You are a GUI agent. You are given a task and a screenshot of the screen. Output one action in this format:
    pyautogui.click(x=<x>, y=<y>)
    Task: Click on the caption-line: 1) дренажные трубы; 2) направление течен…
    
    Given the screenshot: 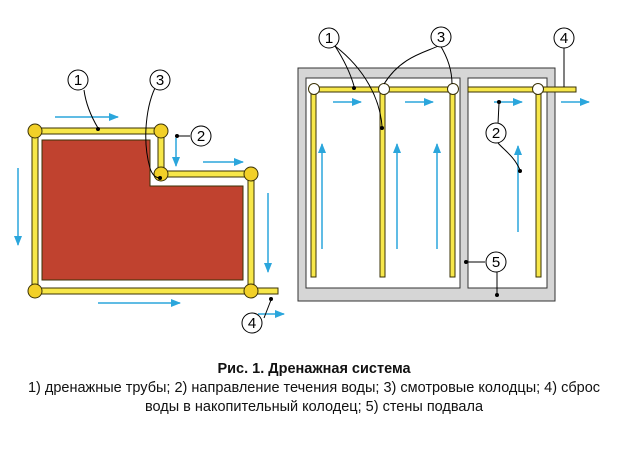 What is the action you would take?
    pyautogui.click(x=314, y=388)
    